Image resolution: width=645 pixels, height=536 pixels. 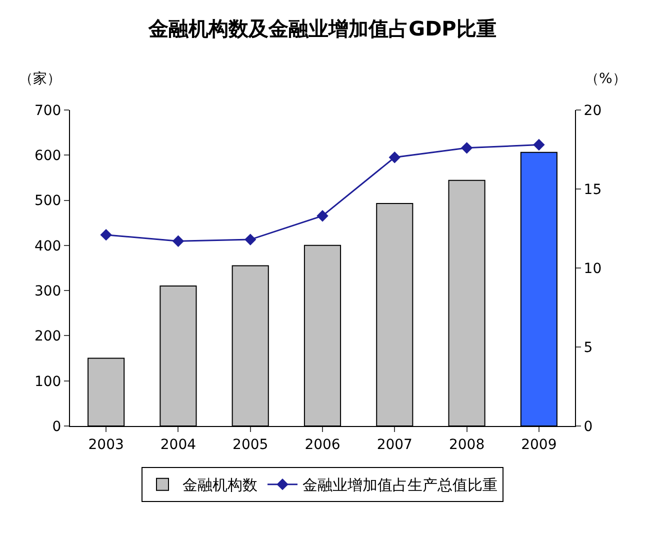 I want to click on y-tick-label: 400, so click(x=48, y=246).